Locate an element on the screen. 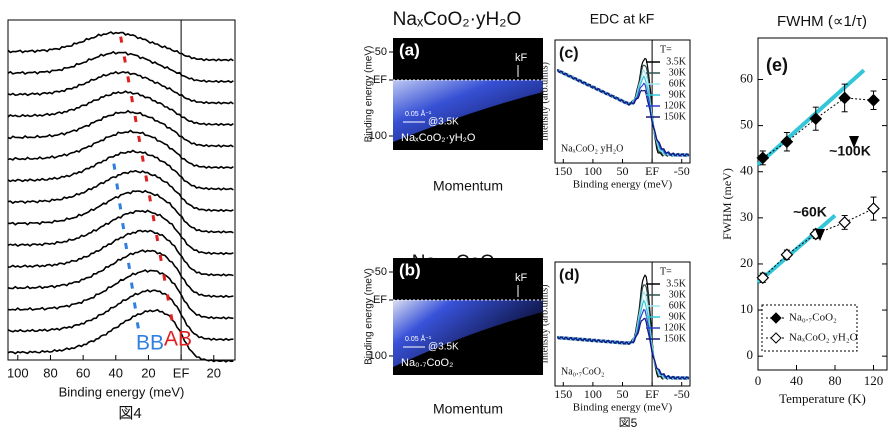 The height and width of the screenshot is (427, 893). panel-tag: (b) is located at coordinates (410, 269).